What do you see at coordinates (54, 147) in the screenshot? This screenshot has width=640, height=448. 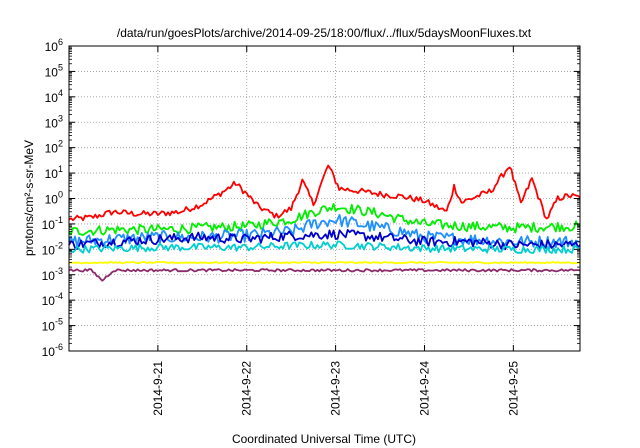 I see `y-tick-label: 10²` at bounding box center [54, 147].